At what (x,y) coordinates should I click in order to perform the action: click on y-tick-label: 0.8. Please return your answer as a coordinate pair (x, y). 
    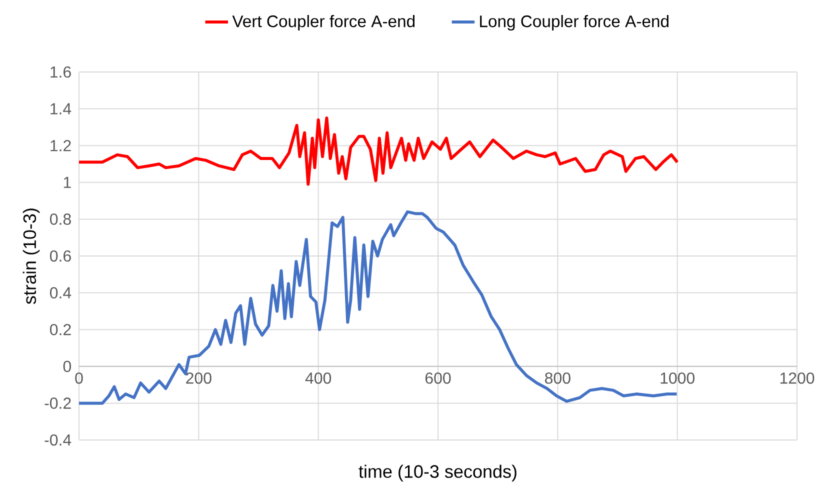
    Looking at the image, I should click on (60, 219).